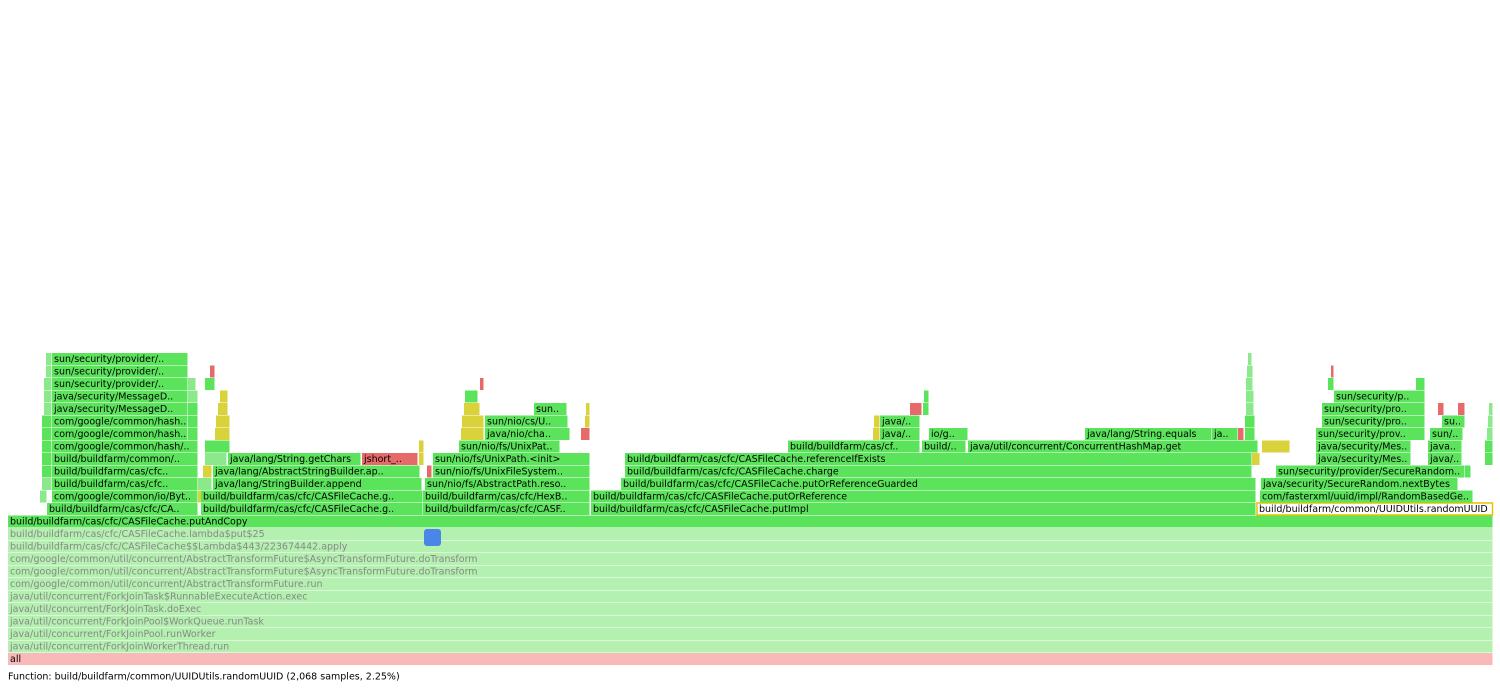 This screenshot has width=1500, height=689. Describe the element at coordinates (1359, 484) in the screenshot. I see `frame: java/security/SecureRandom.nextBytes` at that location.